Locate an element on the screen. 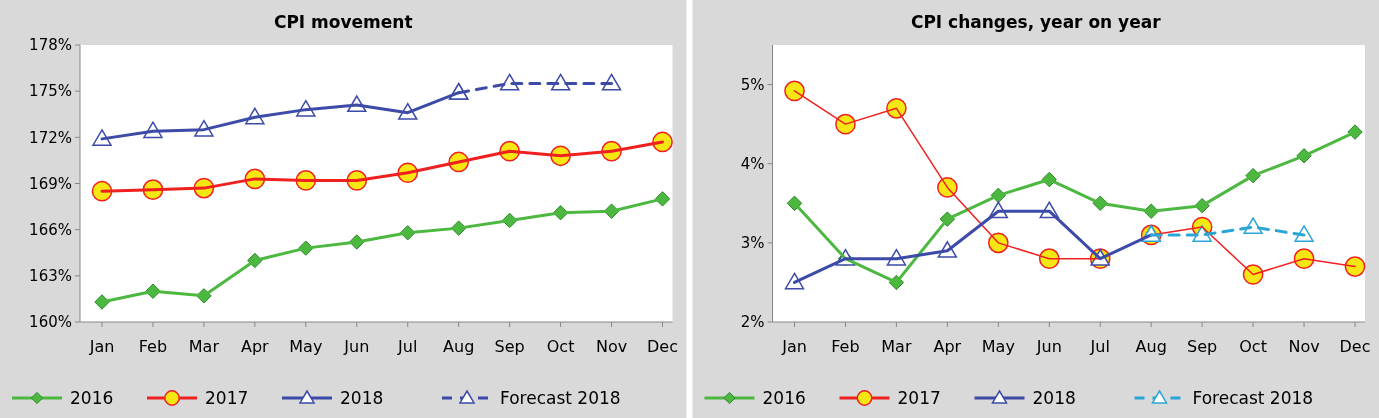 The width and height of the screenshot is (1379, 418). y-tick-label: 163% is located at coordinates (50, 276).